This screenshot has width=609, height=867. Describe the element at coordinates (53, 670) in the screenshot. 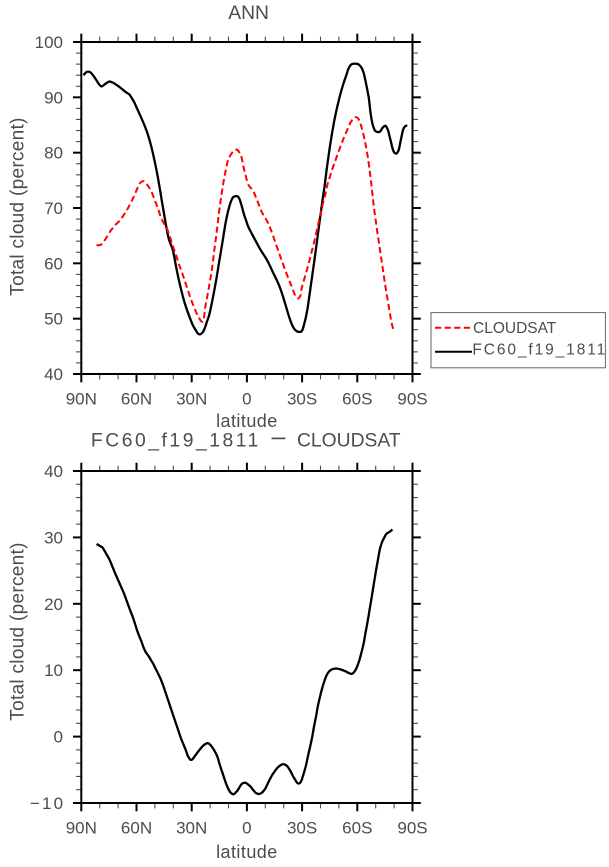

I see `svg-text: 10` at that location.